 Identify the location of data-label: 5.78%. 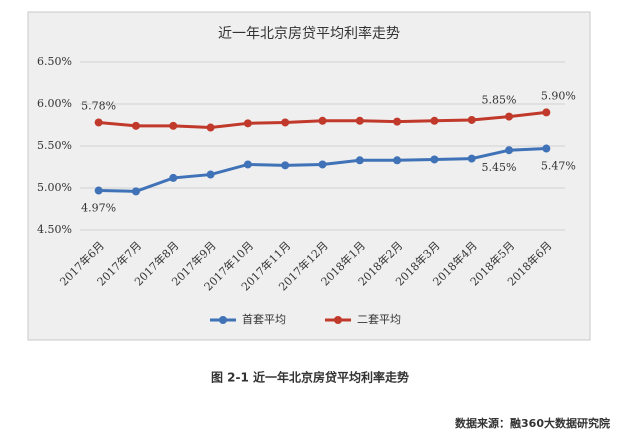
(98, 105).